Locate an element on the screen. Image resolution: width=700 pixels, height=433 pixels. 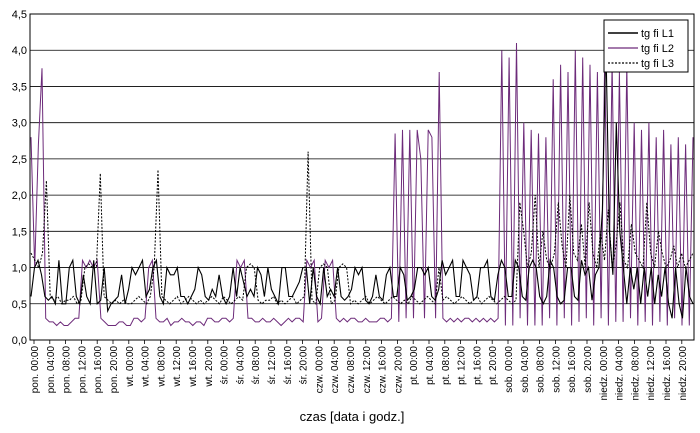
legend: tg fi L1 tg fi L2 tg fi L3 is located at coordinates (646, 46).